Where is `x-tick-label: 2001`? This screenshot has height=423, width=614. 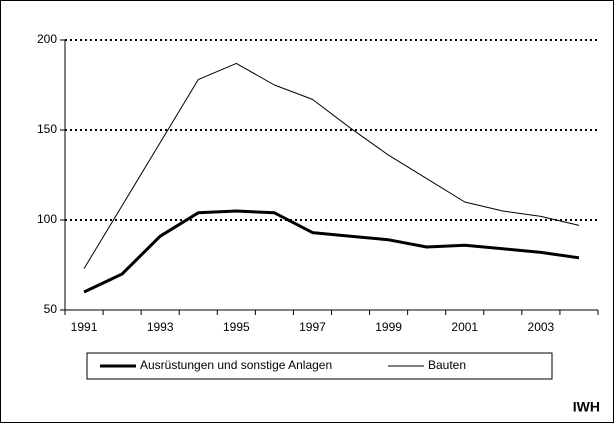
x-tick-label: 2001 is located at coordinates (464, 327).